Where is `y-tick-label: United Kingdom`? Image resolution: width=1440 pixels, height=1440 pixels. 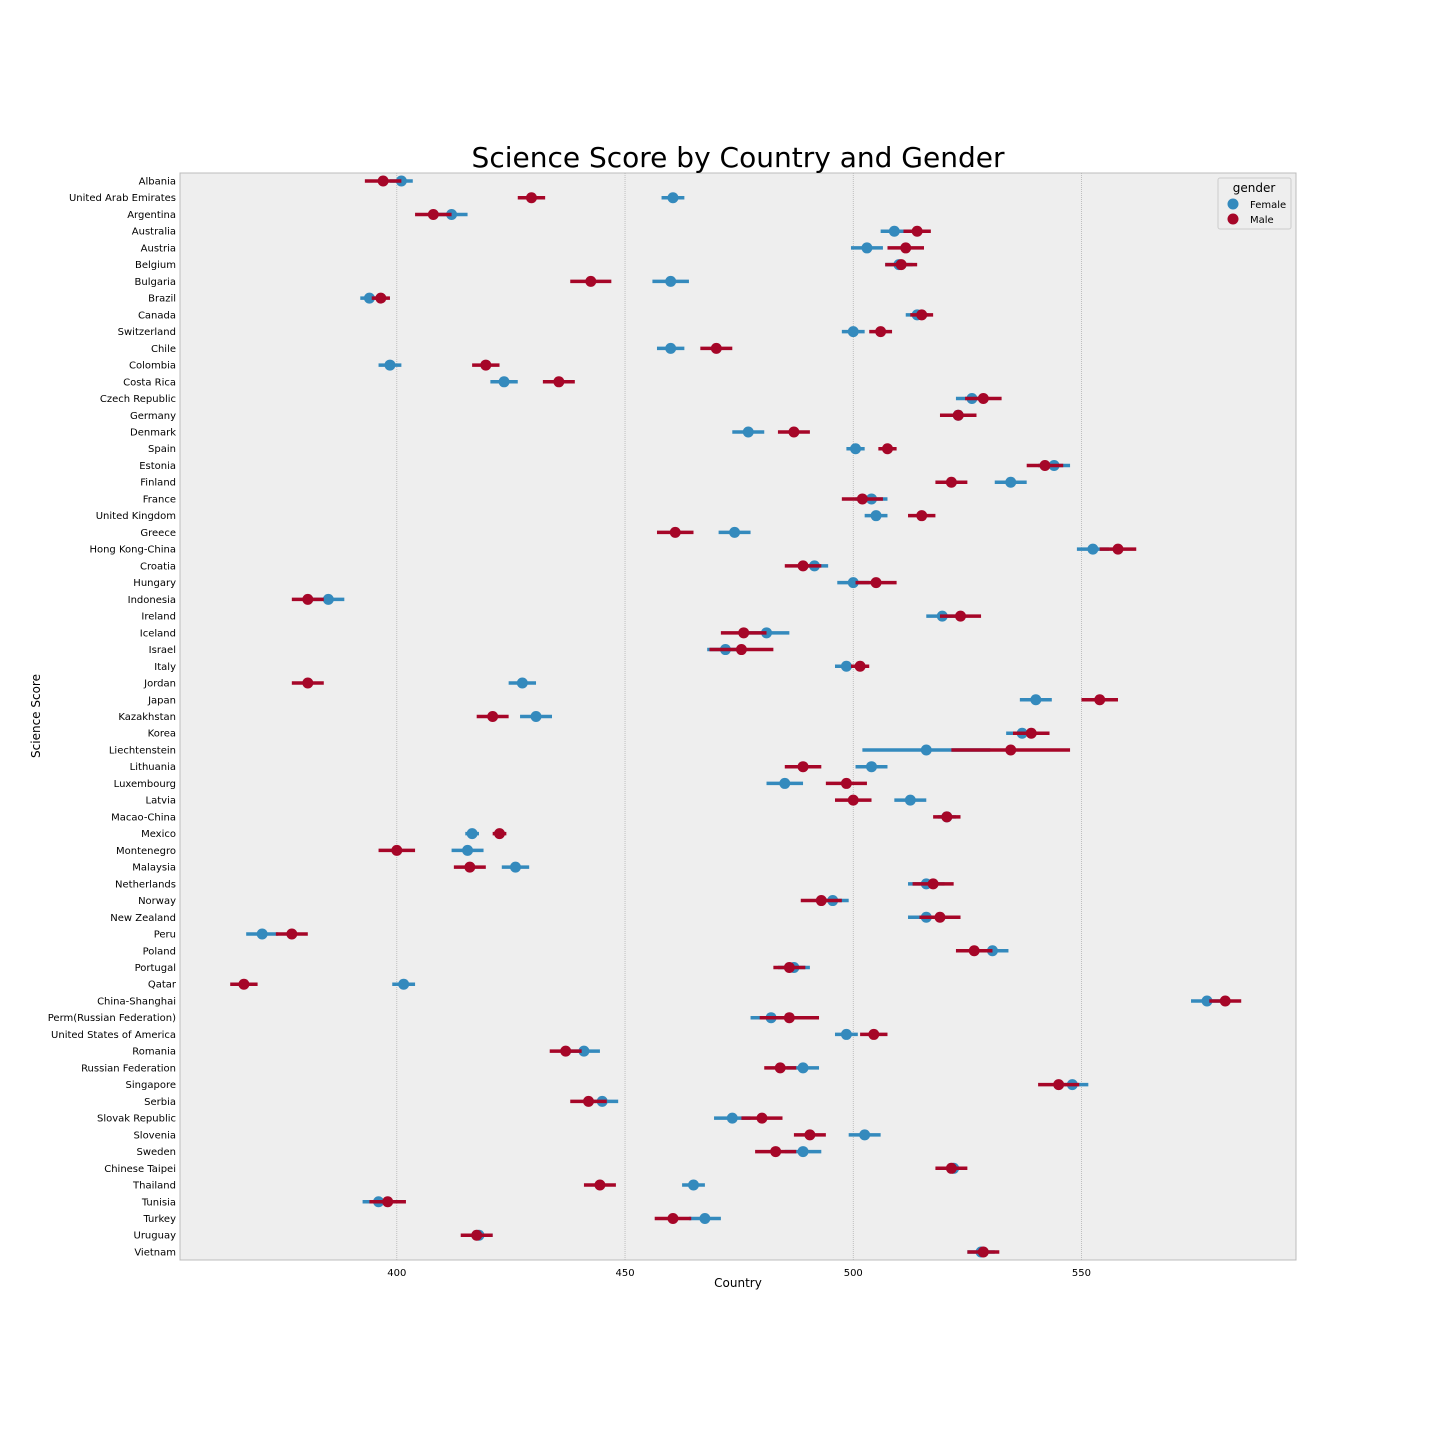 y-tick-label: United Kingdom is located at coordinates (136, 516).